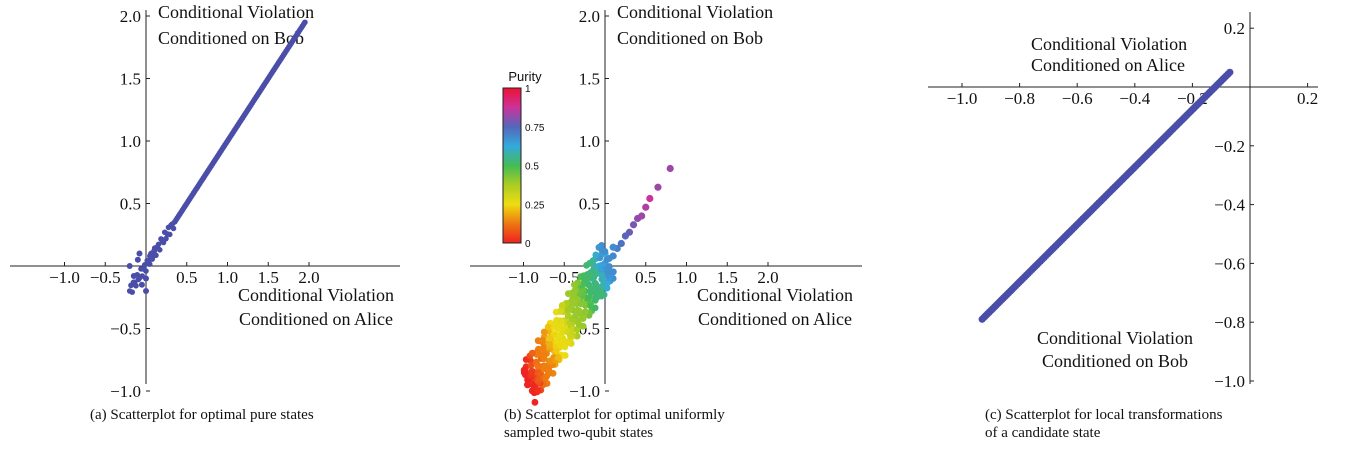 This screenshot has width=1352, height=452. What do you see at coordinates (1234, 28) in the screenshot?
I see `y-tick-label: 0.2` at bounding box center [1234, 28].